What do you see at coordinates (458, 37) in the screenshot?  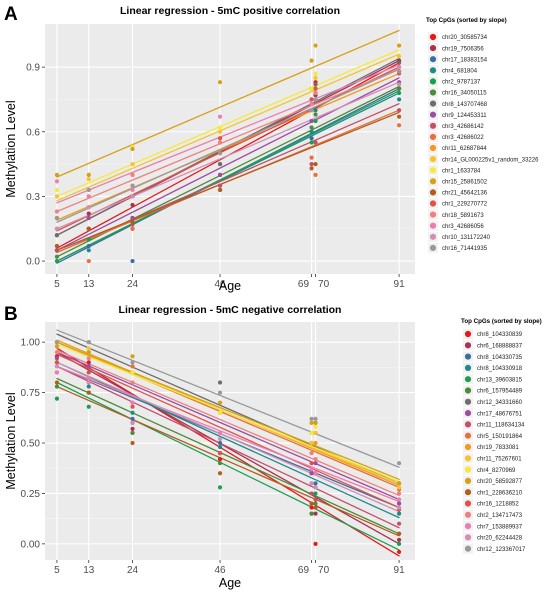 I see `legend-item: chr20_30585734` at bounding box center [458, 37].